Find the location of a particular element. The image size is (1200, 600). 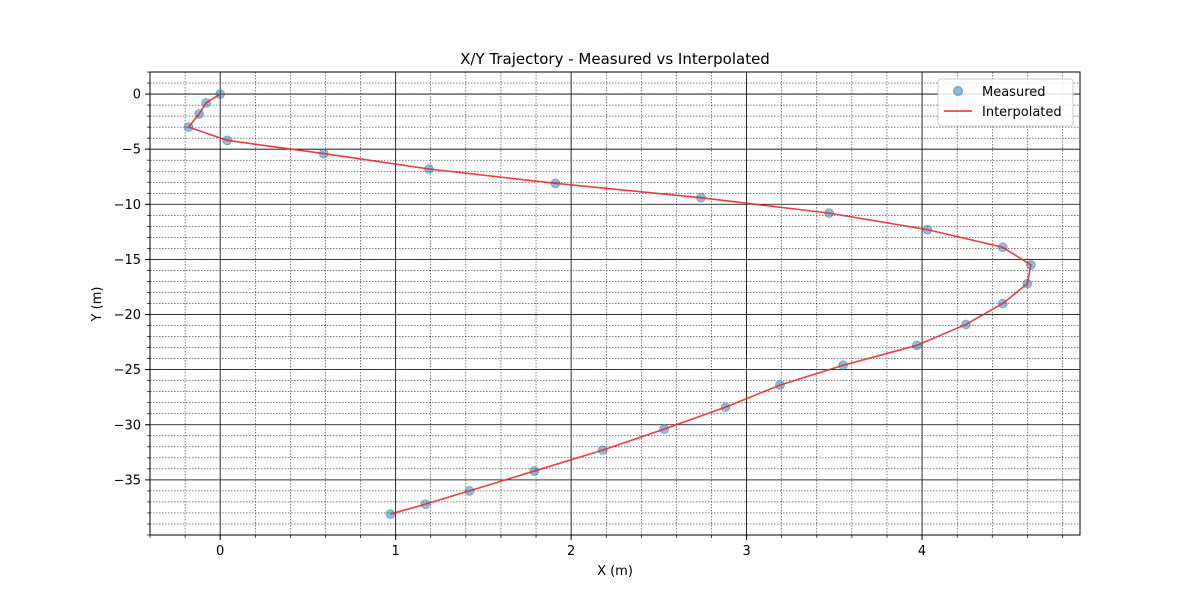

x-axis-label: X (m) is located at coordinates (615, 571).